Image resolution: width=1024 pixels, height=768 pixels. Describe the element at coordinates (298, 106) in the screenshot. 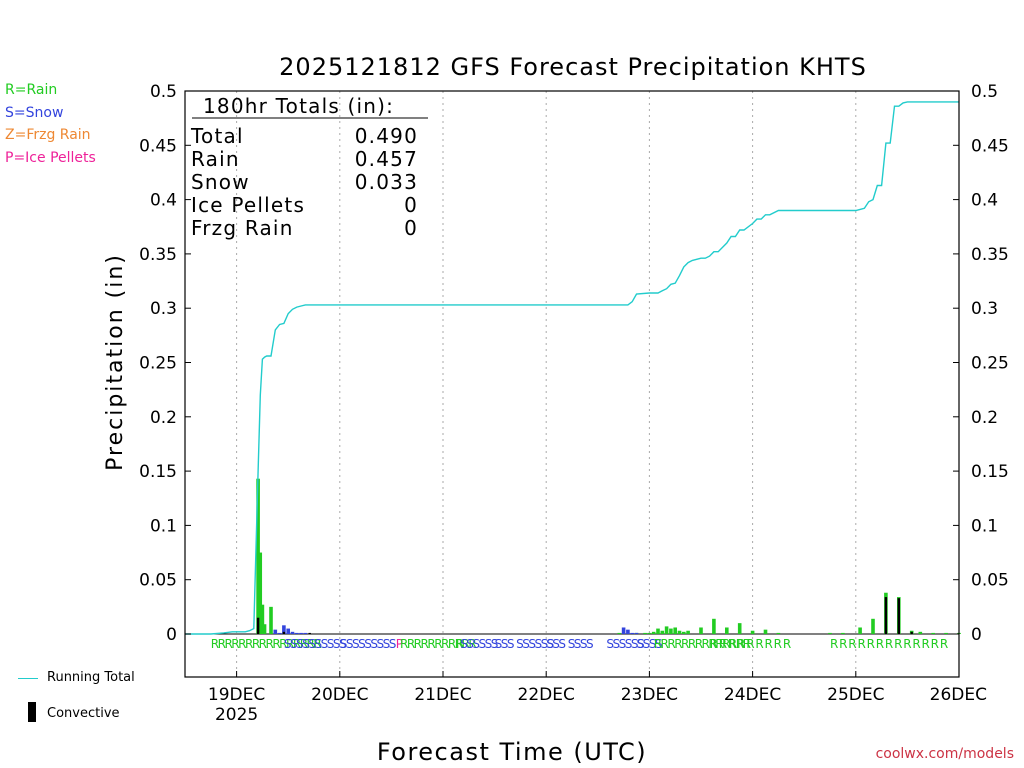

I see `totals-header: 180hr Totals (in):` at that location.